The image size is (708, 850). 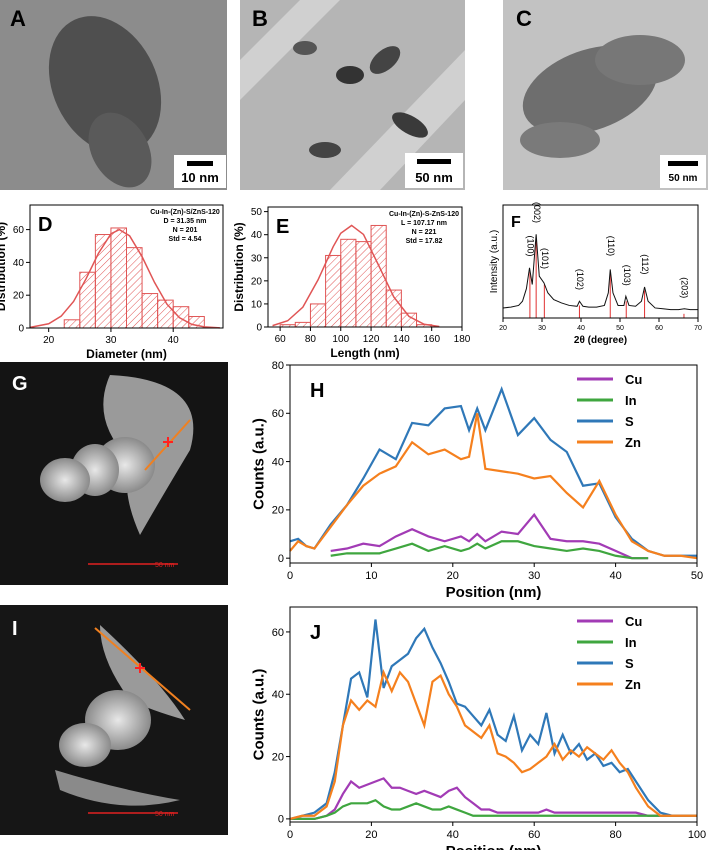 I want to click on fit-curve, so click(x=356, y=276).